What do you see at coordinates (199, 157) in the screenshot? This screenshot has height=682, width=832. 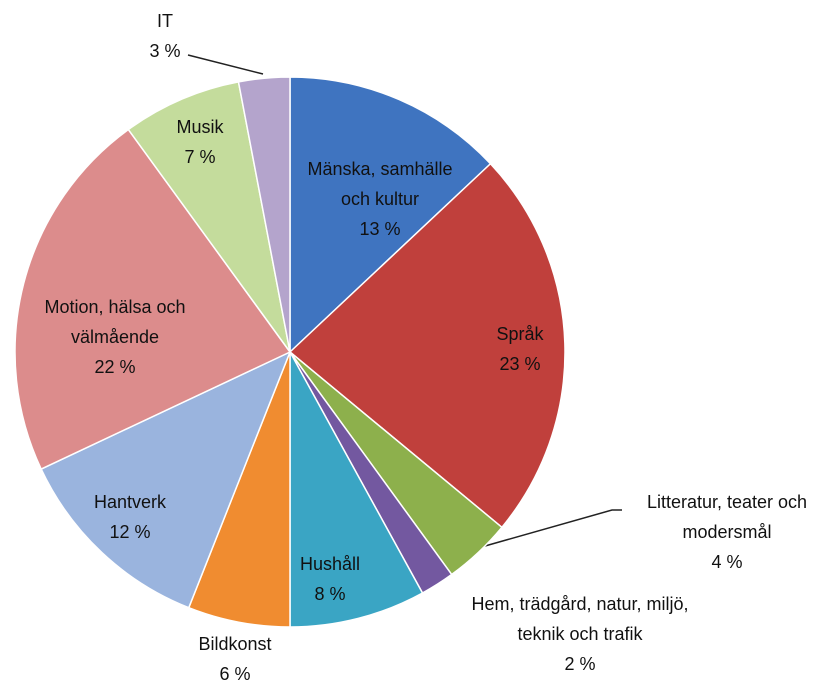 I see `value-label: 7 %` at bounding box center [199, 157].